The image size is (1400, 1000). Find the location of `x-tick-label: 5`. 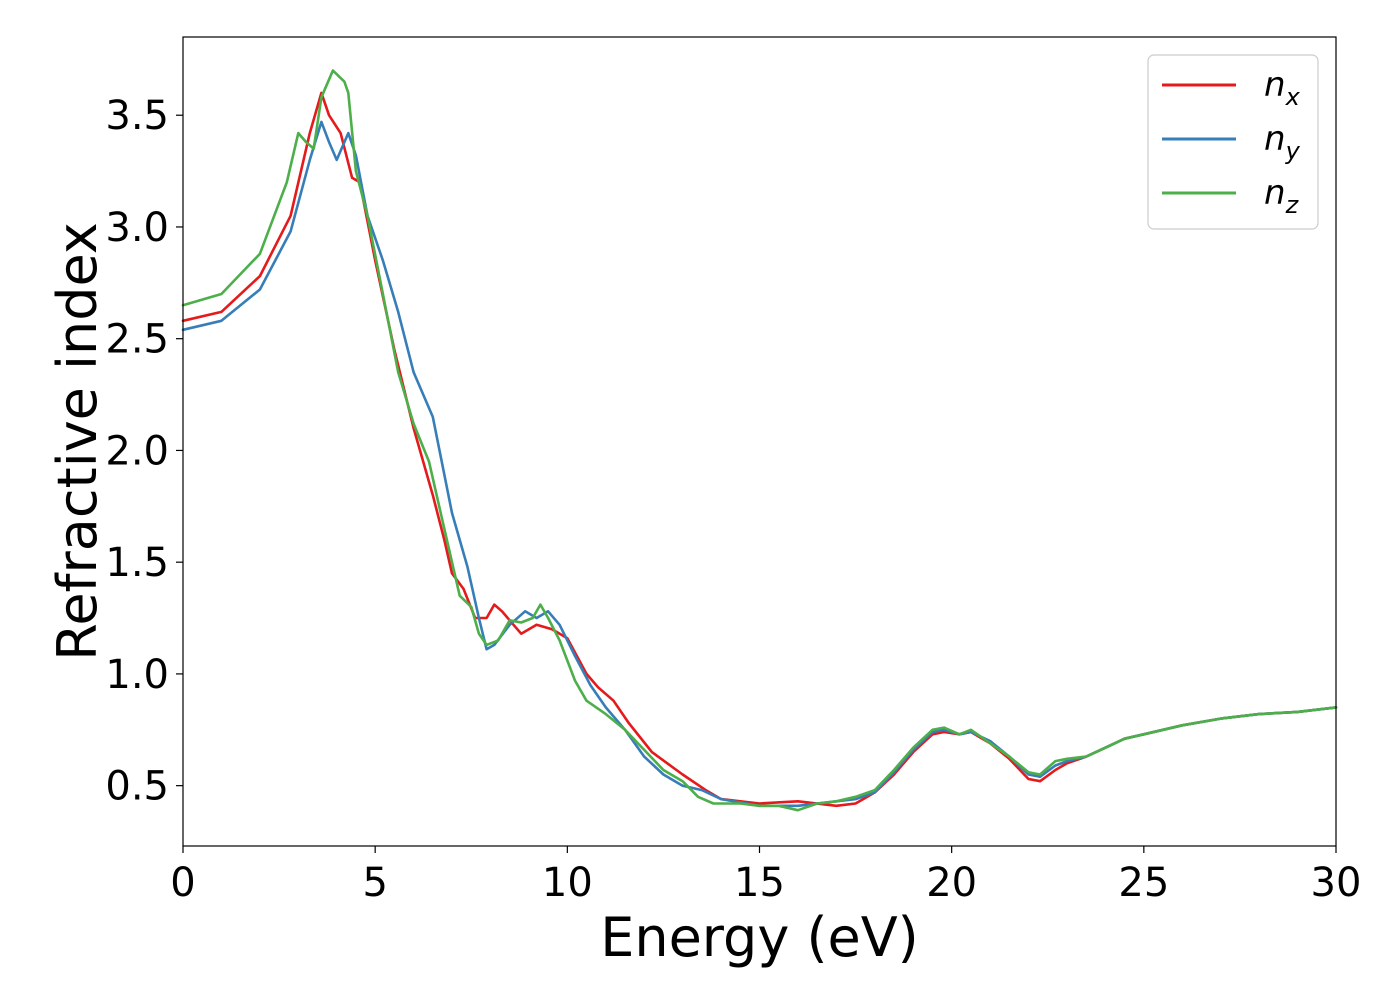

x-tick-label: 5 is located at coordinates (374, 883).